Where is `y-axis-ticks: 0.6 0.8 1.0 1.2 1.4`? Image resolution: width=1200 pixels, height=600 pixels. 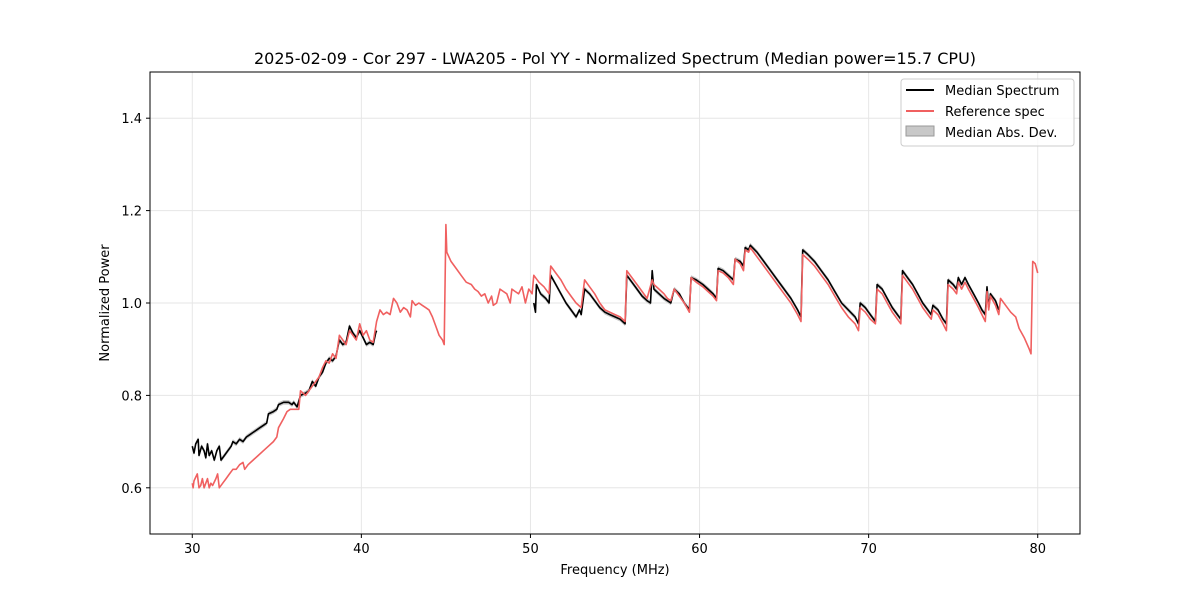 y-axis-ticks: 0.6 0.8 1.0 1.2 1.4 is located at coordinates (135, 304).